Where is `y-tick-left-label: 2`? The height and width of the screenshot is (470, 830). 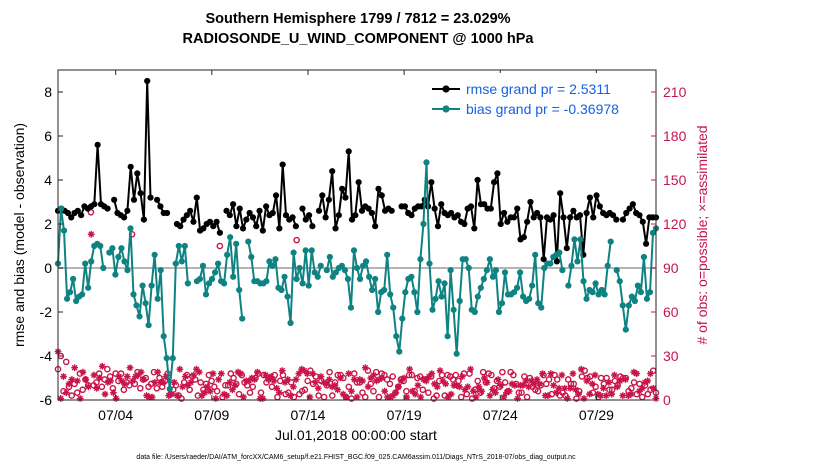 y-tick-left-label: 2 is located at coordinates (48, 224).